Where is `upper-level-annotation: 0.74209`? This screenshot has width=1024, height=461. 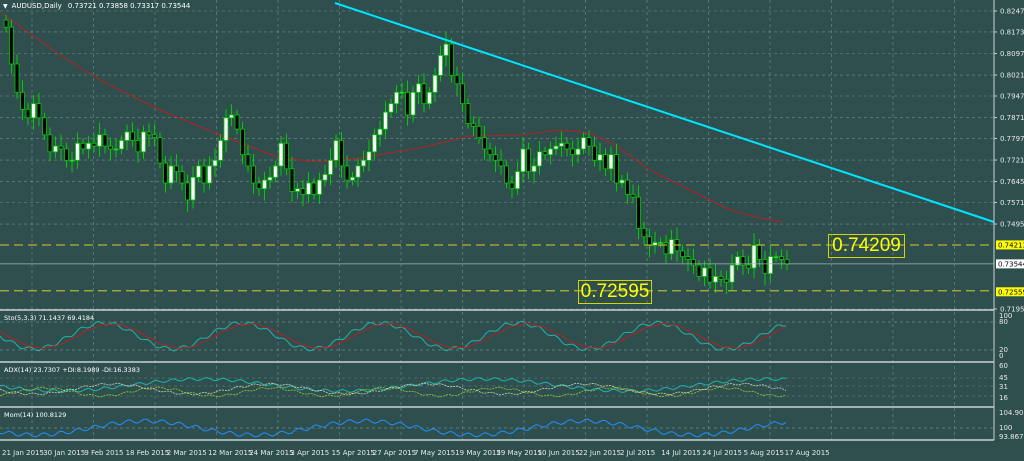 upper-level-annotation: 0.74209 is located at coordinates (866, 246).